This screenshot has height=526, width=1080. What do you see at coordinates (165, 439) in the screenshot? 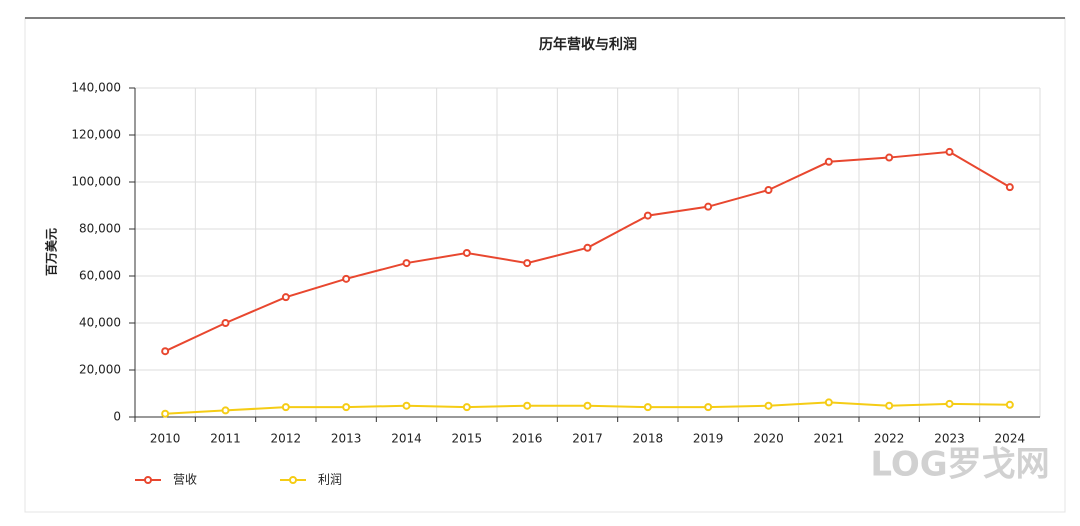
I see `x-tick-label: 2010` at bounding box center [165, 439].